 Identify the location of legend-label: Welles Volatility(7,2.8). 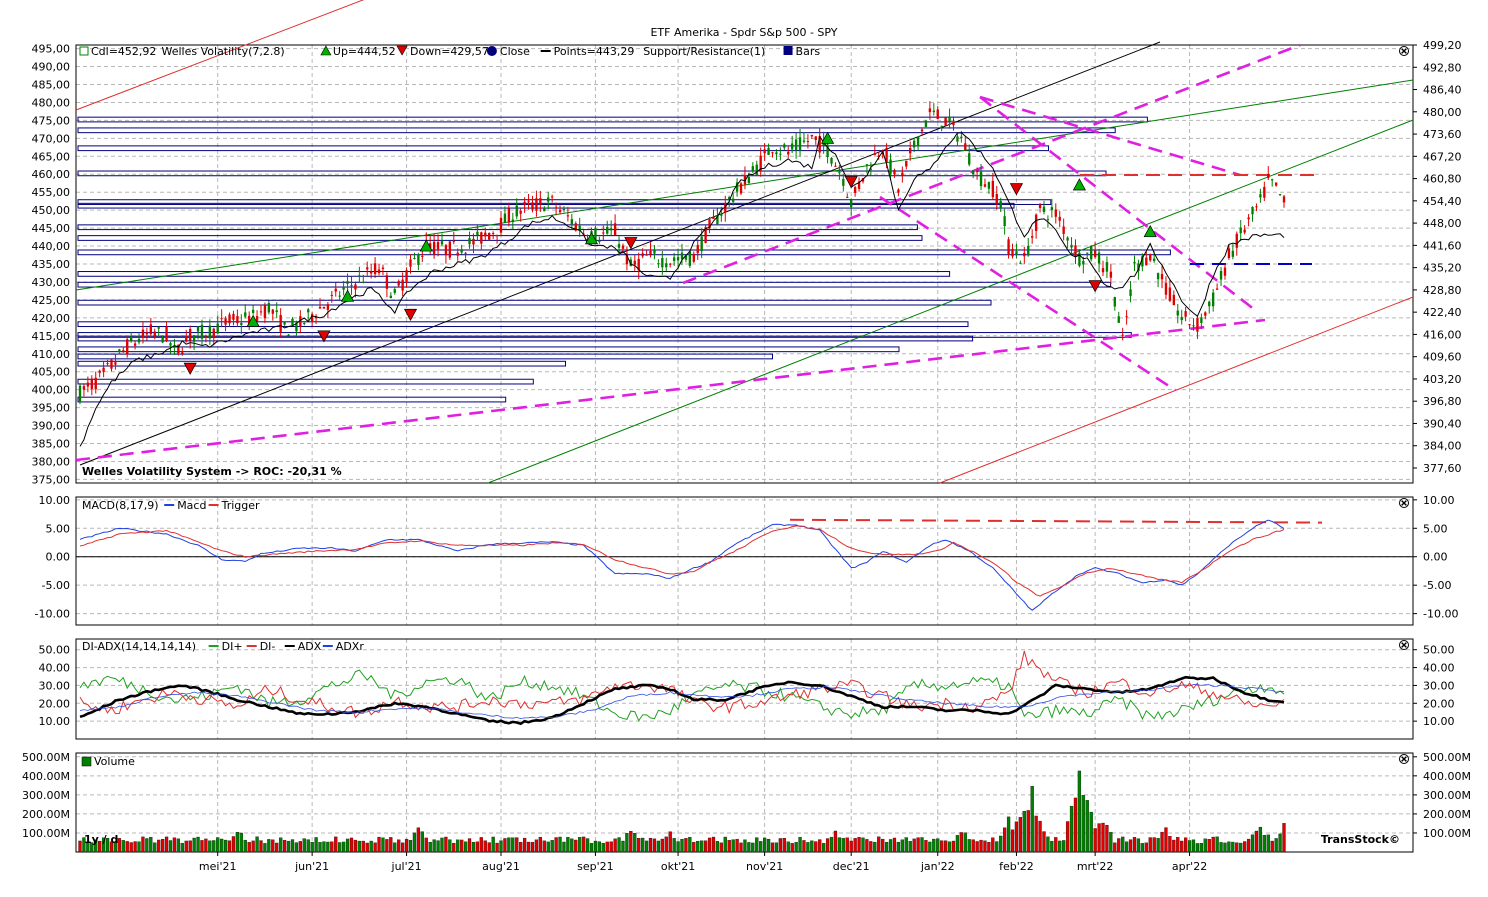
(223, 51).